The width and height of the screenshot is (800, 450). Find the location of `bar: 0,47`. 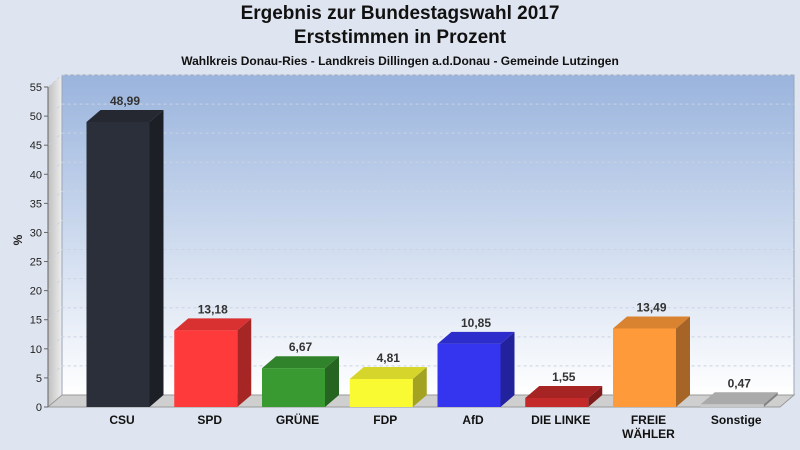

bar: 0,47 is located at coordinates (739, 391).